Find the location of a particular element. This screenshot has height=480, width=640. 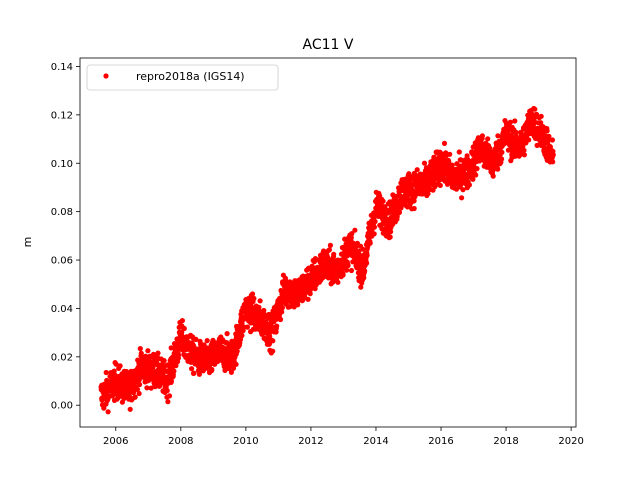

x-tick-label: 2014 is located at coordinates (375, 441).